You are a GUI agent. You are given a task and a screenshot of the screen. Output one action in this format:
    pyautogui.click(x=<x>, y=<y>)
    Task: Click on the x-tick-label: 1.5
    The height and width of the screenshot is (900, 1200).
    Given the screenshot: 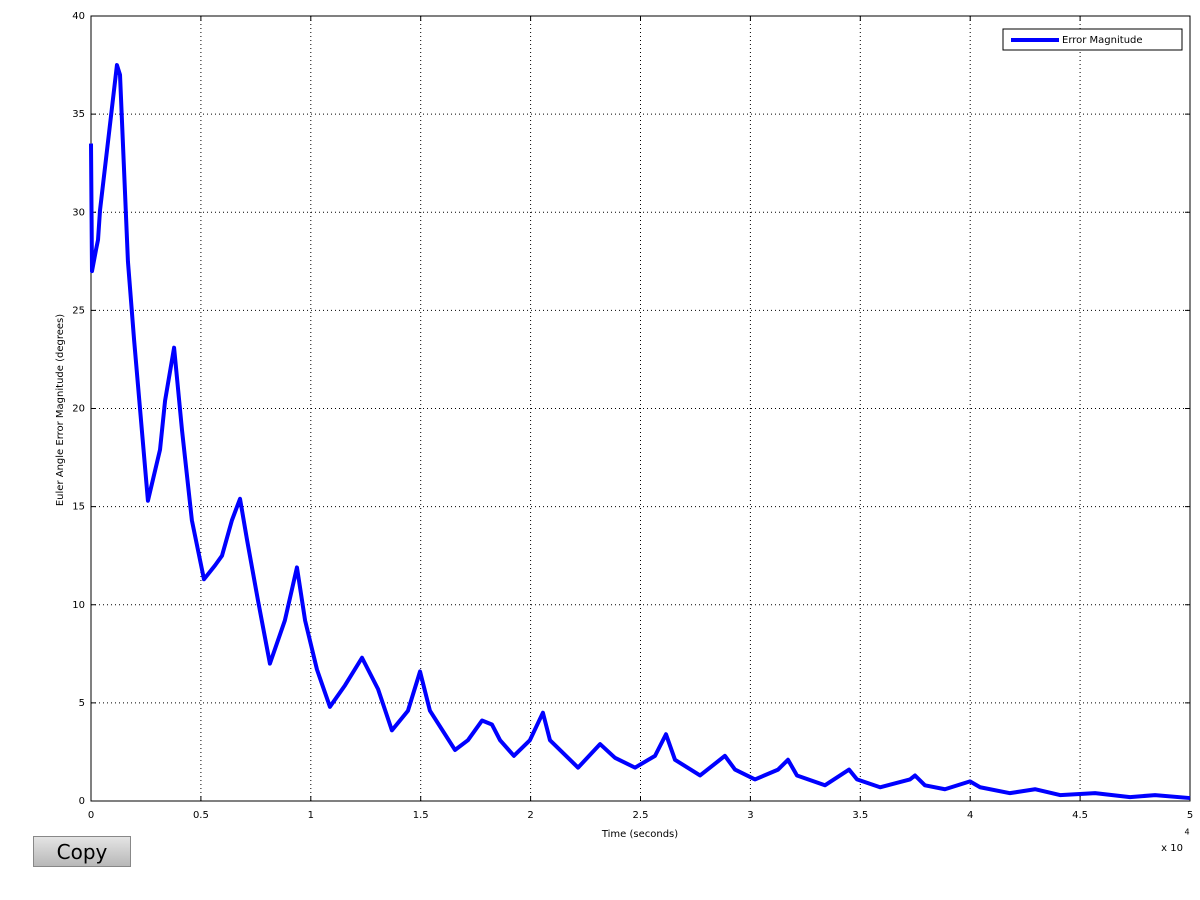 What is the action you would take?
    pyautogui.click(x=421, y=815)
    